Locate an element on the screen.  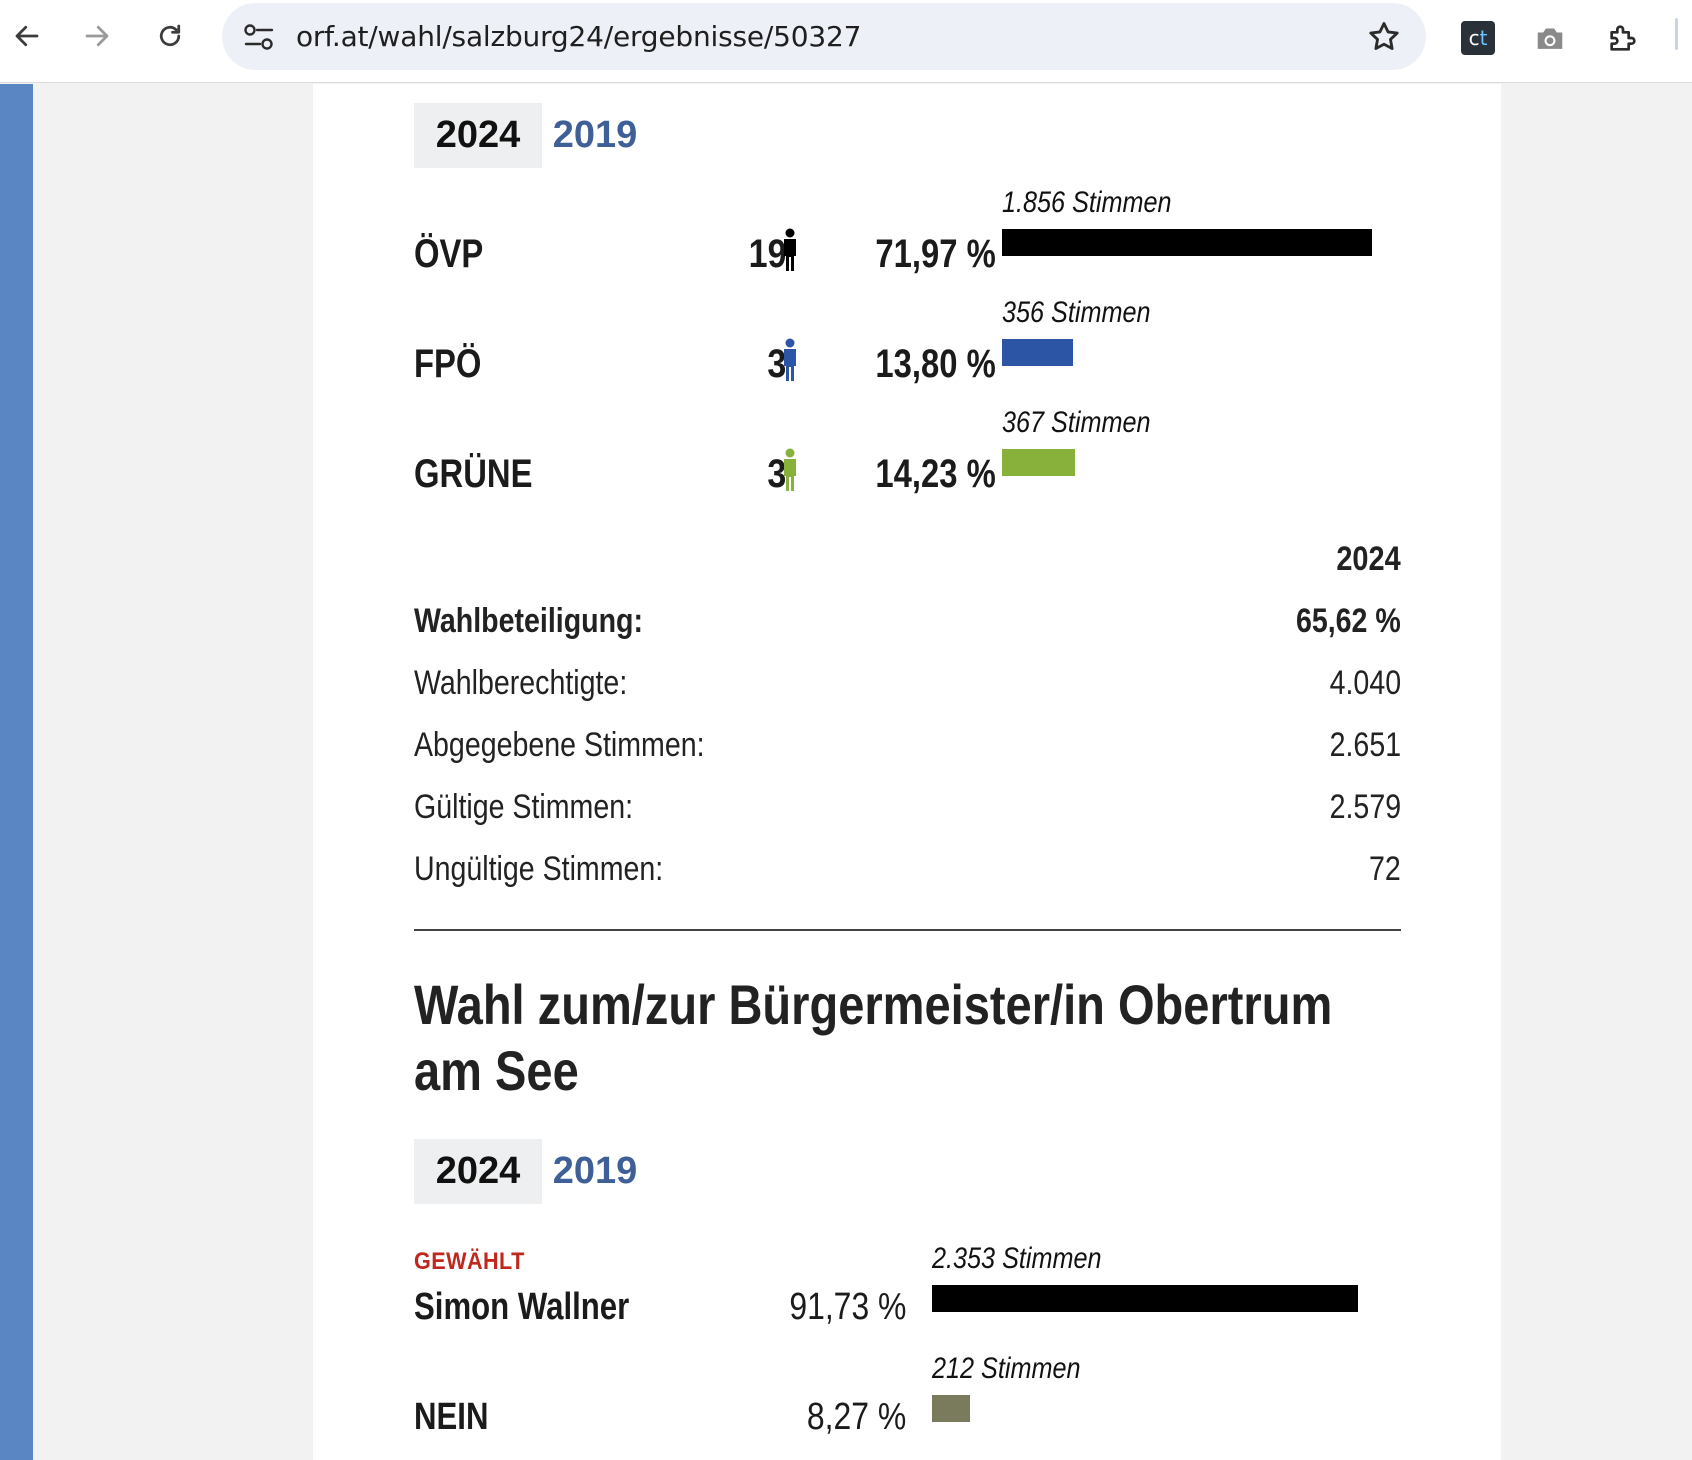
mayor-year-tabs: 2024 2019 is located at coordinates (531, 1171).